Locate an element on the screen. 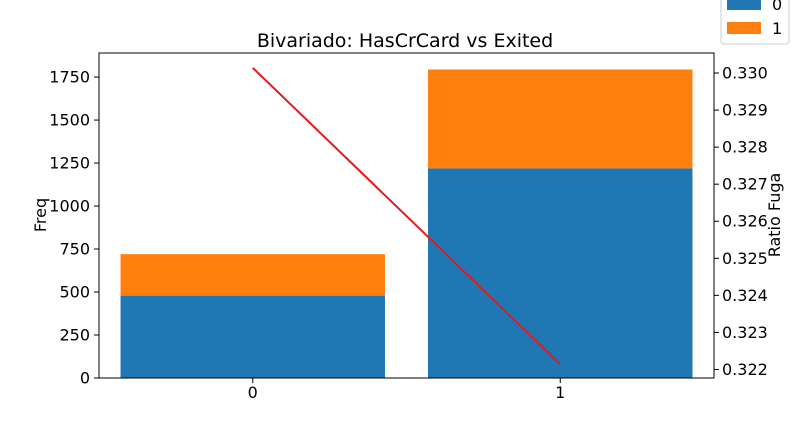 Image resolution: width=792 pixels, height=432 pixels. x-tick-label: 1 is located at coordinates (560, 392).